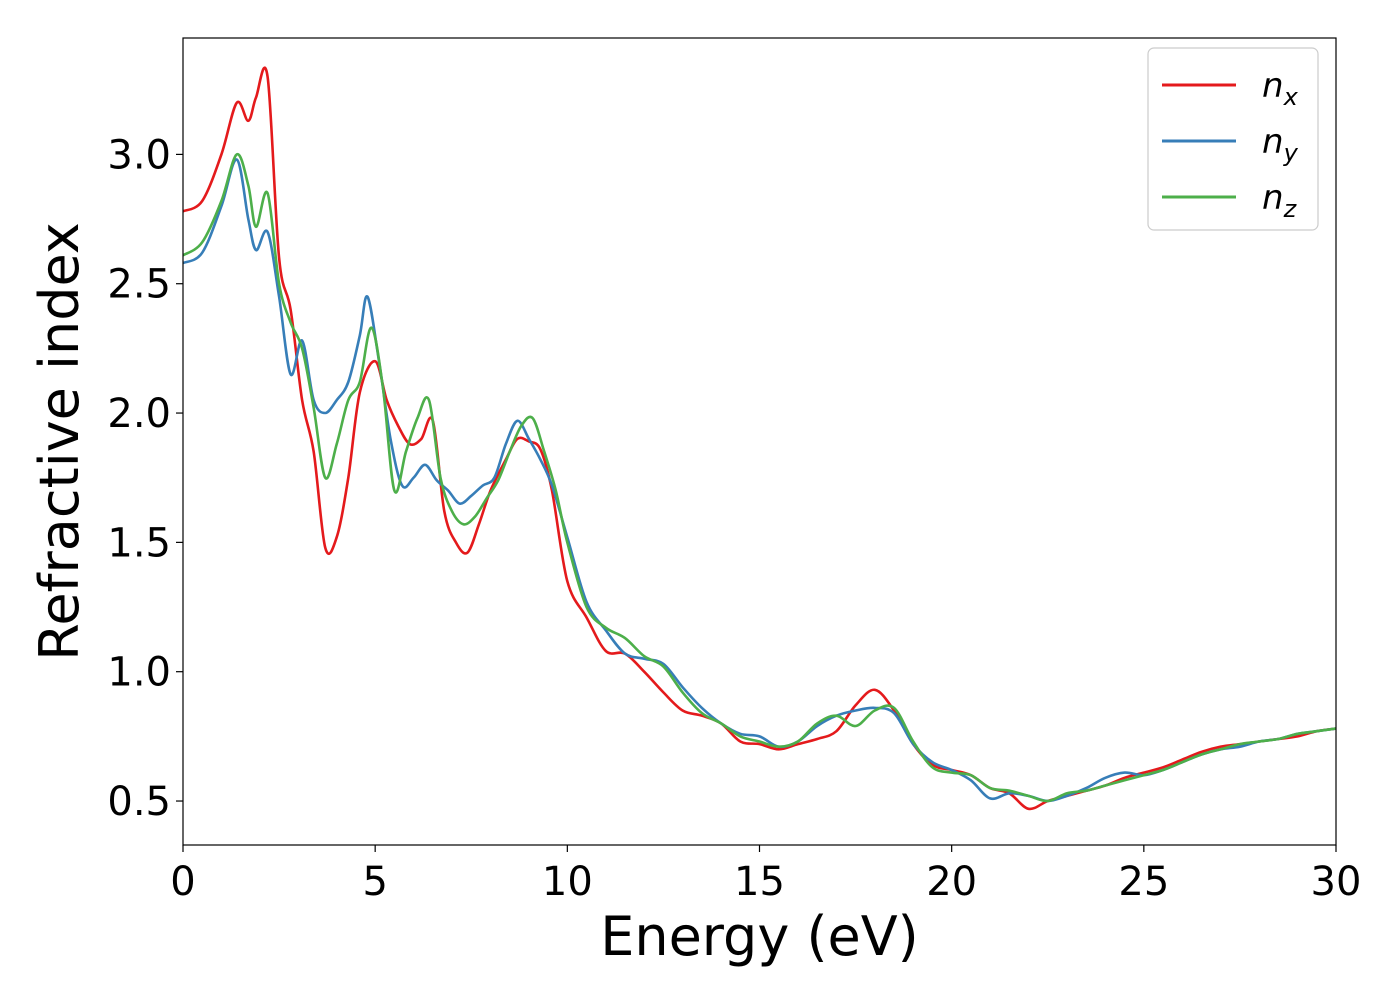 This screenshot has width=1400, height=1000. Describe the element at coordinates (1336, 882) in the screenshot. I see `x-tick-label: 30` at that location.